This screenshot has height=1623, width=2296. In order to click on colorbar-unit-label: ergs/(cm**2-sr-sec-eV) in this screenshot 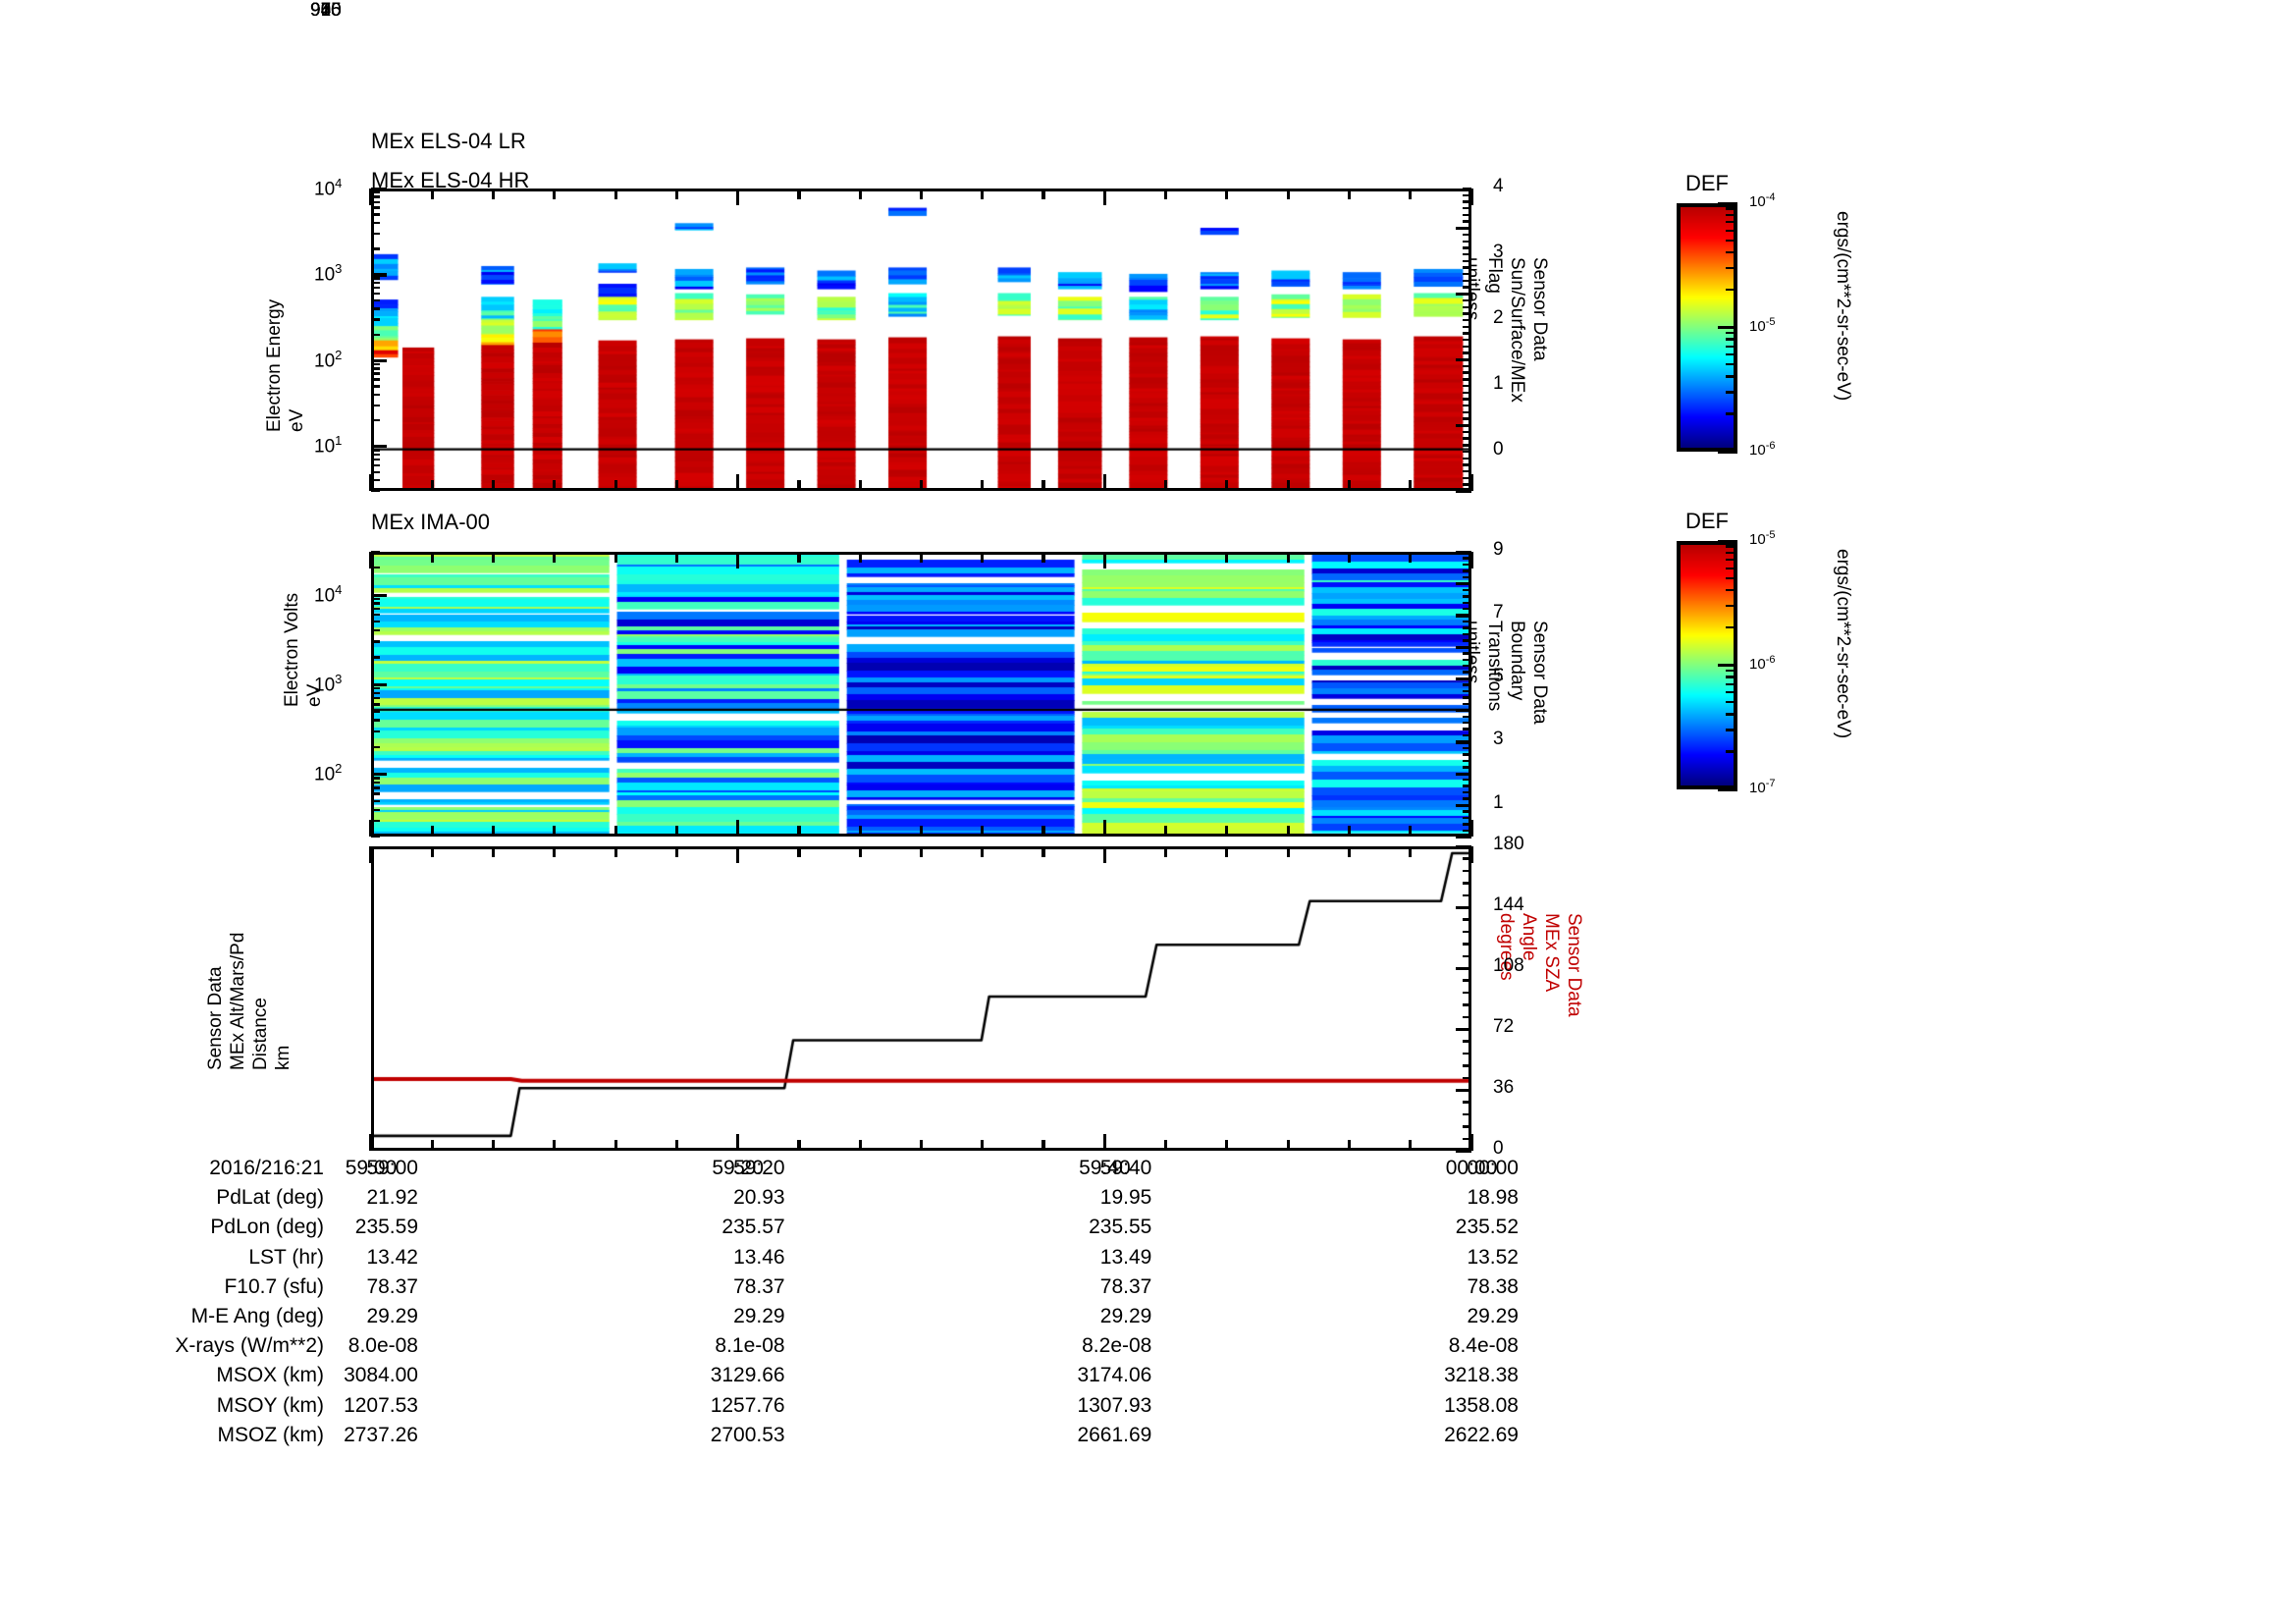, I will do `click(1843, 306)`.